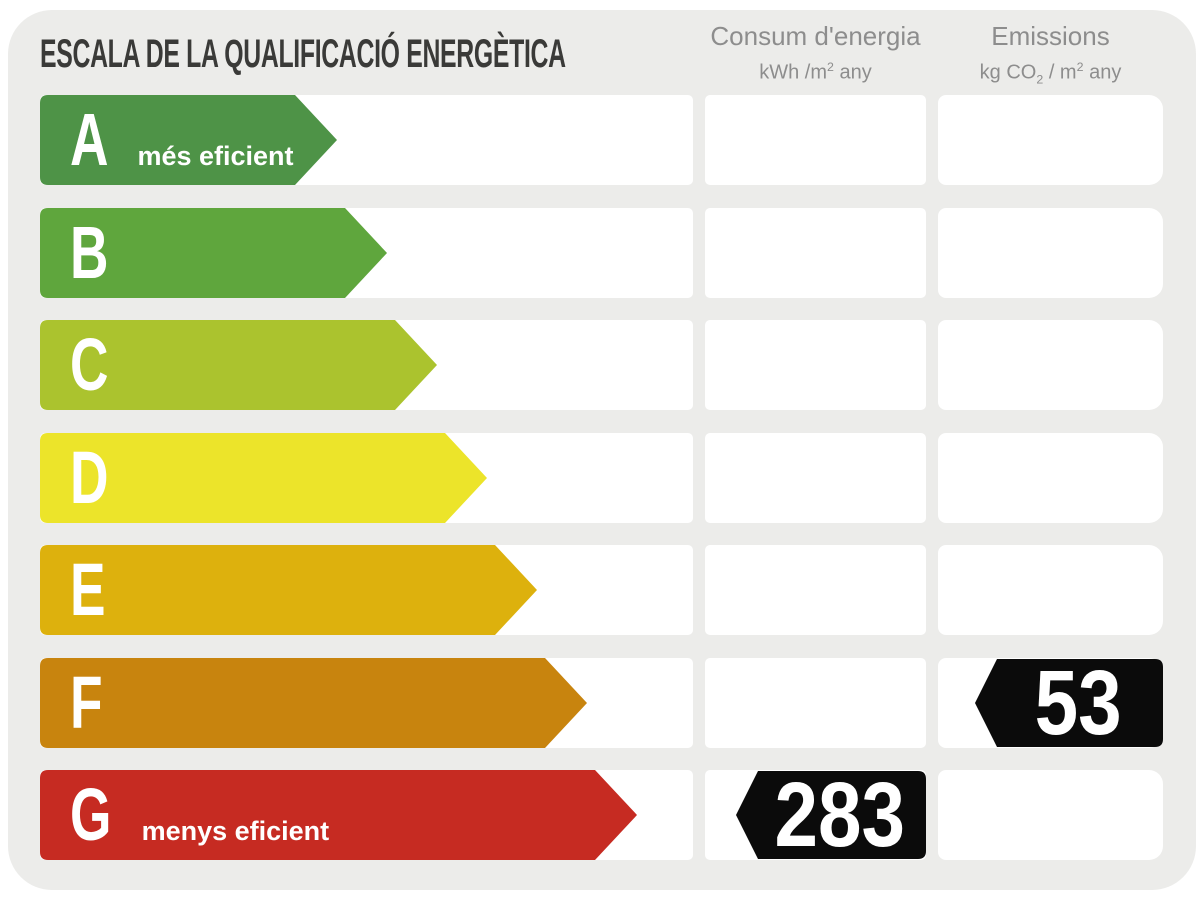  What do you see at coordinates (815, 36) in the screenshot?
I see `consum-column-title: Consum d'energia` at bounding box center [815, 36].